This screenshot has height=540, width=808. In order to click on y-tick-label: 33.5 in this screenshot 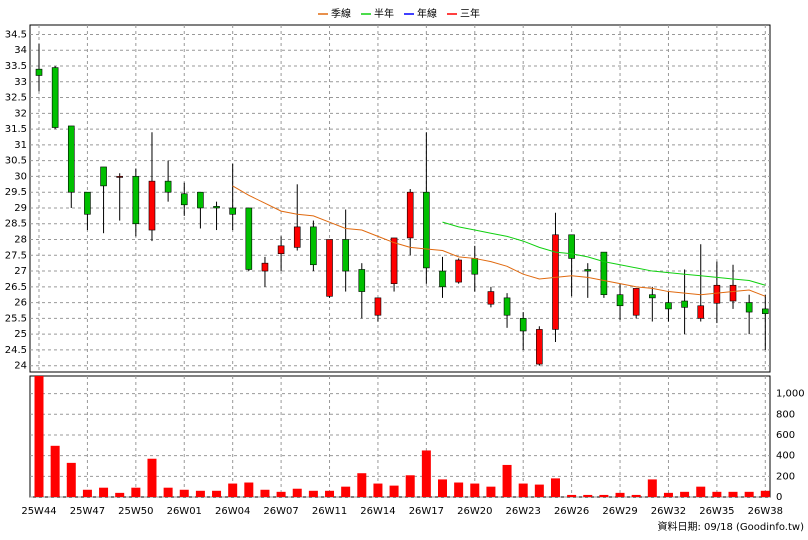, I will do `click(16, 66)`.